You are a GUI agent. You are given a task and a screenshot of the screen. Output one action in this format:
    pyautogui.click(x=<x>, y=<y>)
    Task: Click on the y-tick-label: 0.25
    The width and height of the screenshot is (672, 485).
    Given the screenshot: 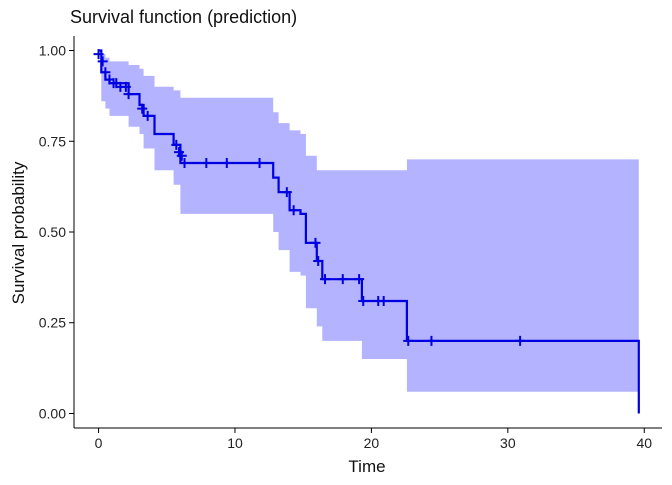 What is the action you would take?
    pyautogui.click(x=52, y=323)
    